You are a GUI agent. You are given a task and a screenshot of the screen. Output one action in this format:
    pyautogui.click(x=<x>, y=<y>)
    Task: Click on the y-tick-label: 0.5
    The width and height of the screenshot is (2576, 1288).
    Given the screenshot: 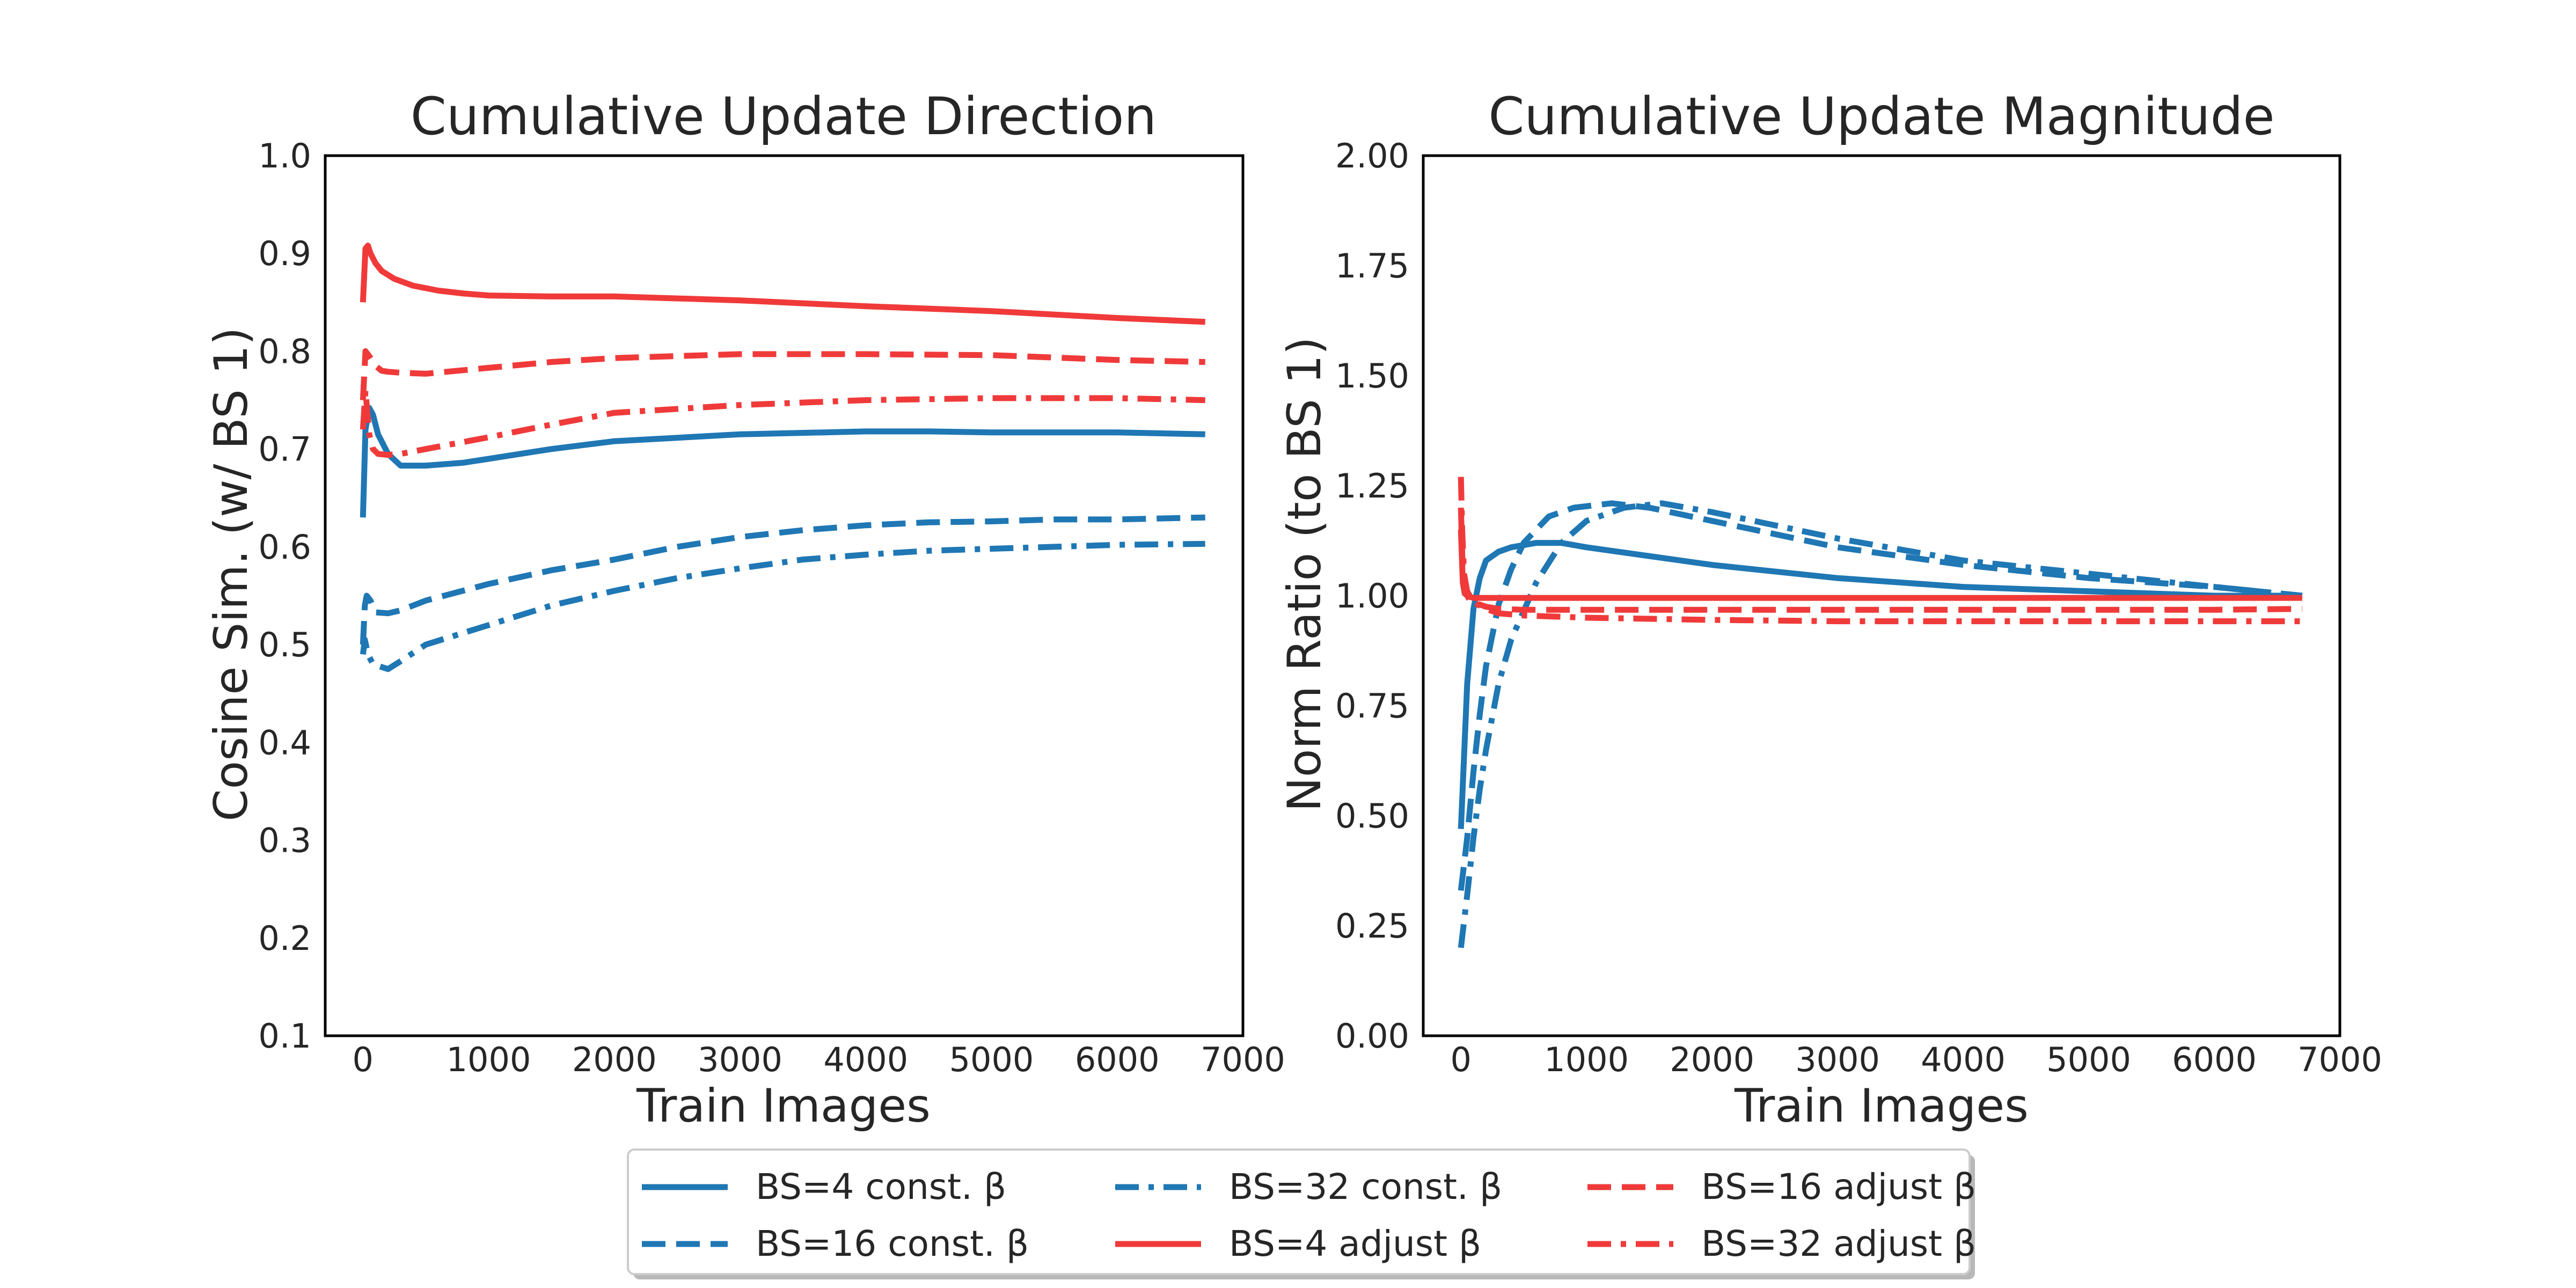 What is the action you would take?
    pyautogui.click(x=284, y=644)
    